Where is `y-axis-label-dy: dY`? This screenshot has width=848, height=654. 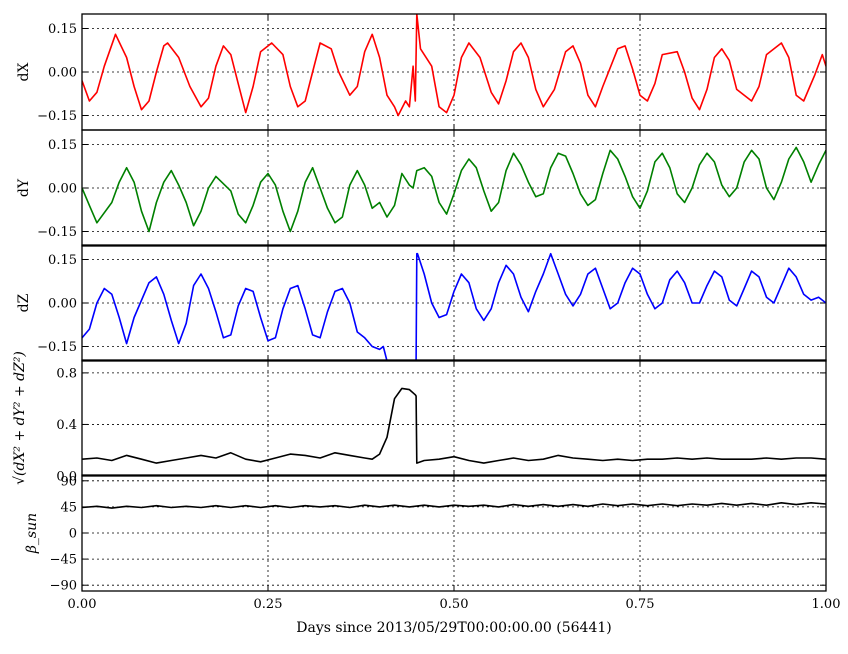 y-axis-label-dy: dY is located at coordinates (24, 187).